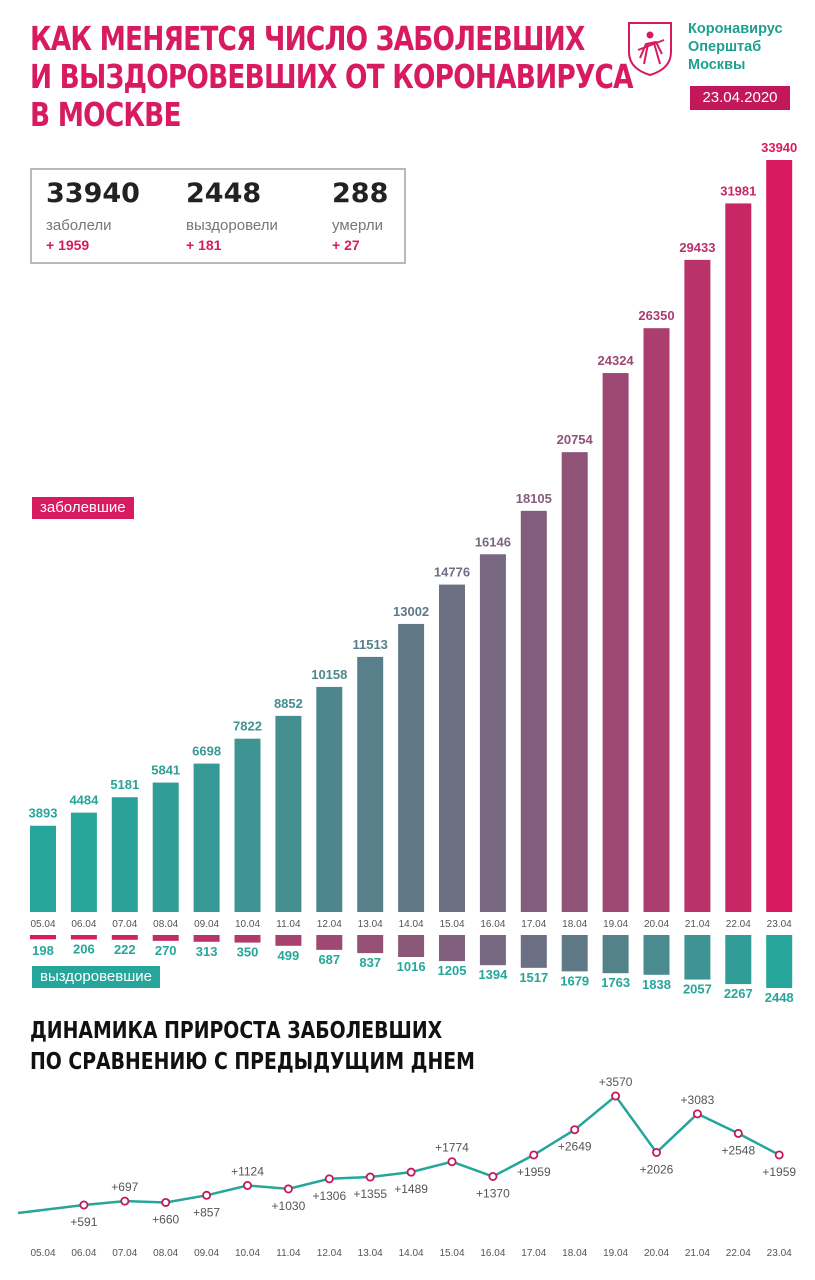 This screenshot has height=1280, width=815. What do you see at coordinates (93, 214) in the screenshot?
I see `stat-cases: 33940 заболели + 1959` at bounding box center [93, 214].